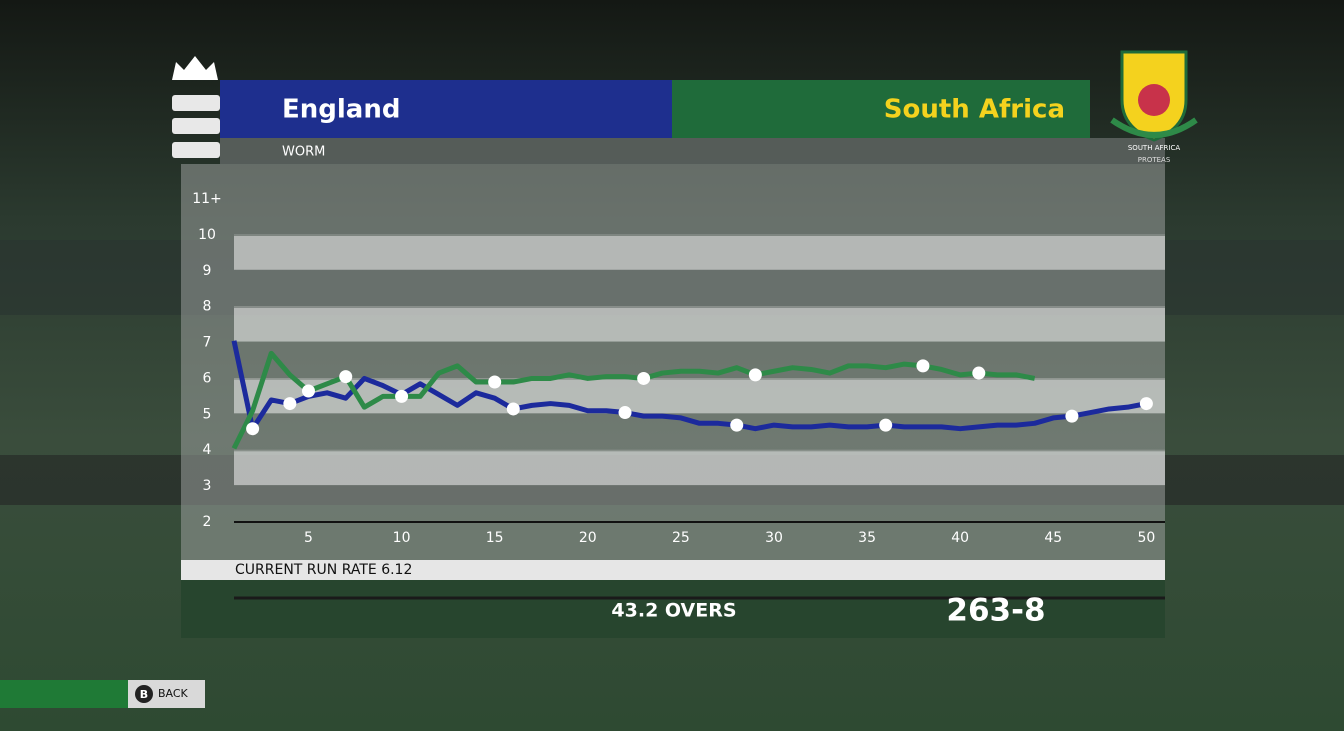 The width and height of the screenshot is (1344, 731). I want to click on x-tick-label: 45, so click(1053, 538).